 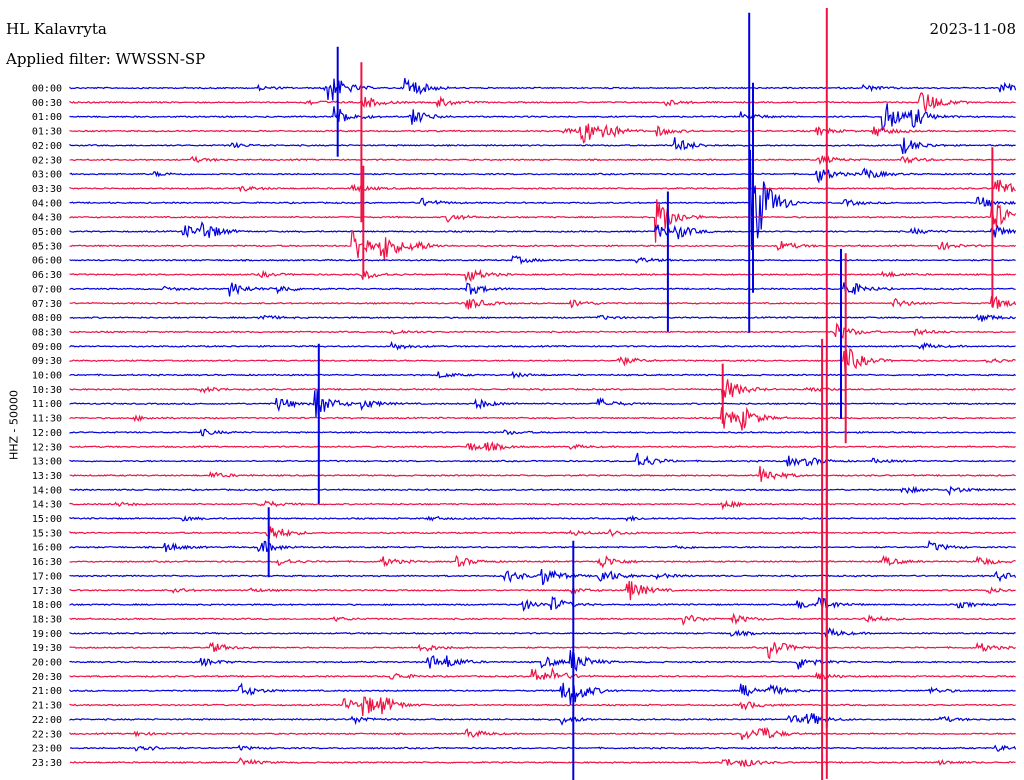 What do you see at coordinates (47, 132) in the screenshot?
I see `time-label: 01:30` at bounding box center [47, 132].